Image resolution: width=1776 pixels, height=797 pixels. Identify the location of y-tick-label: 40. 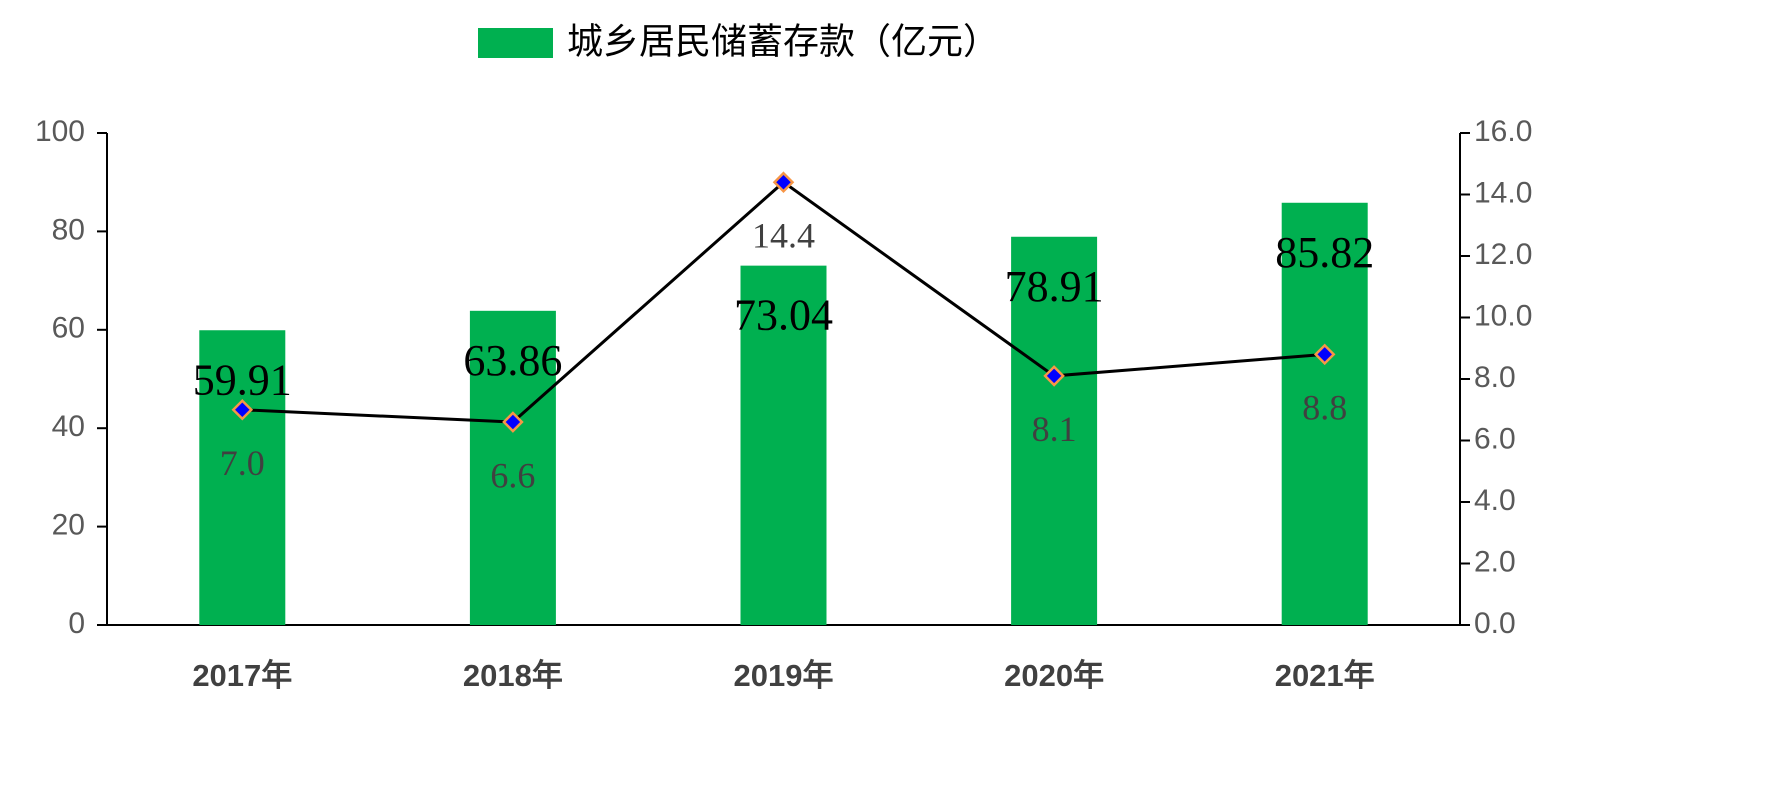
(68, 426).